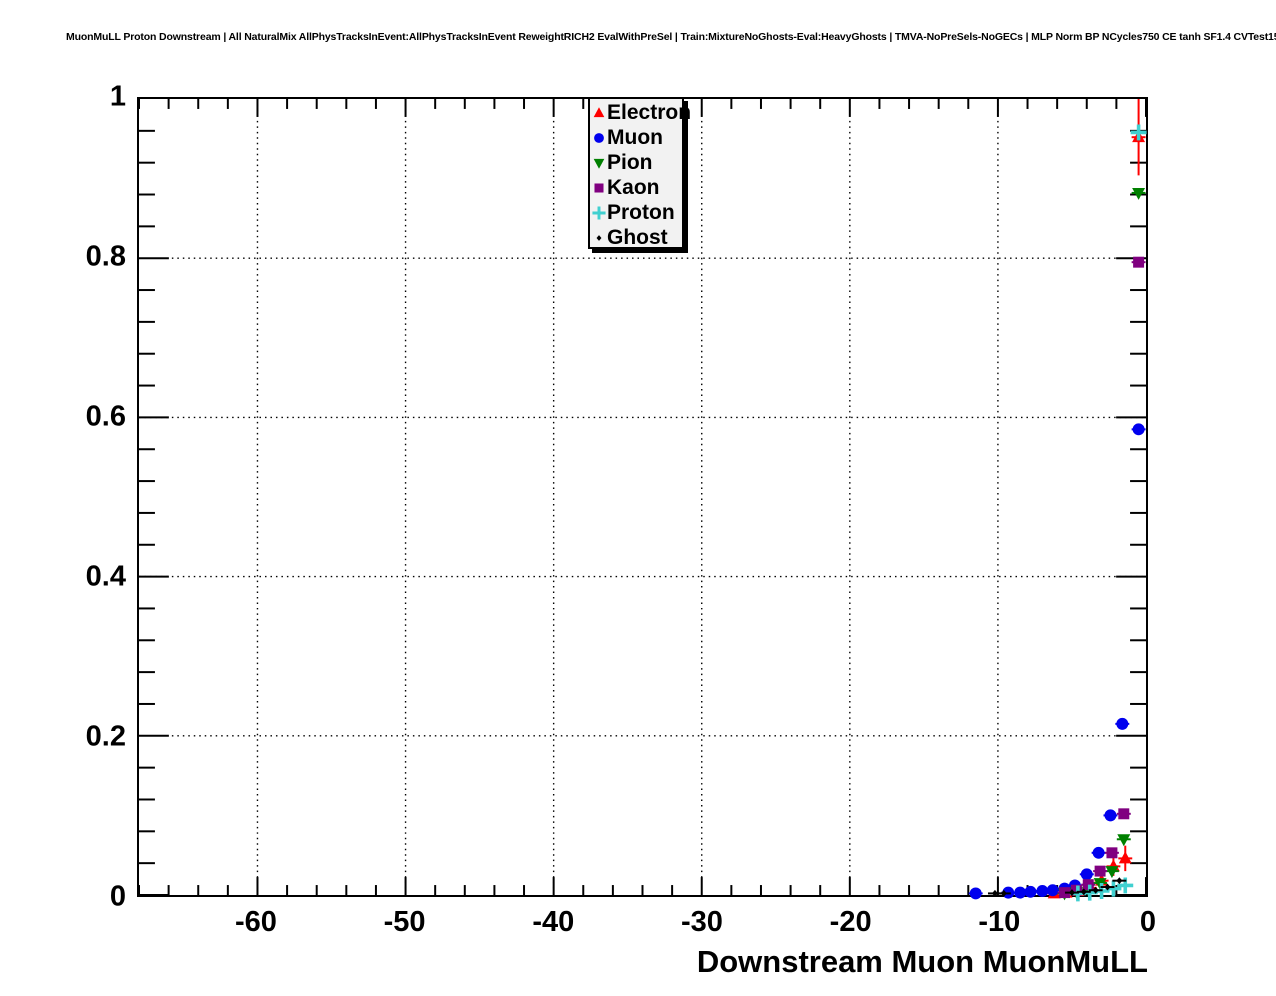 The width and height of the screenshot is (1276, 996). What do you see at coordinates (117, 896) in the screenshot?
I see `y-tick-label: 0` at bounding box center [117, 896].